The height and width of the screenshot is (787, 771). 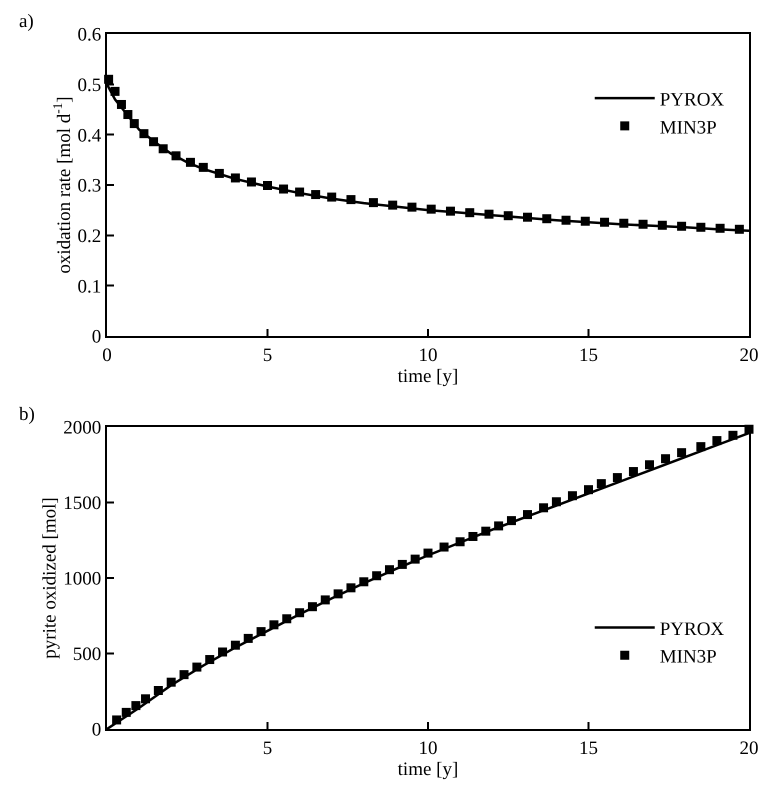 What do you see at coordinates (26, 21) in the screenshot?
I see `text: a)` at bounding box center [26, 21].